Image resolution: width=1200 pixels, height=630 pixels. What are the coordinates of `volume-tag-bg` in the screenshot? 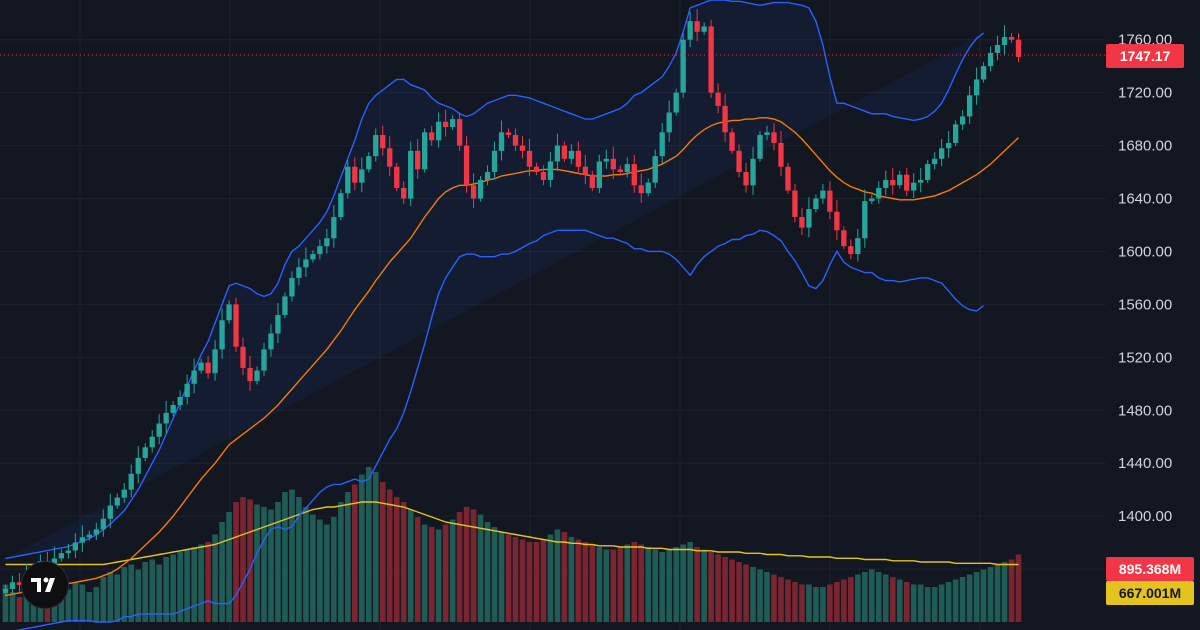 It's located at (1150, 569).